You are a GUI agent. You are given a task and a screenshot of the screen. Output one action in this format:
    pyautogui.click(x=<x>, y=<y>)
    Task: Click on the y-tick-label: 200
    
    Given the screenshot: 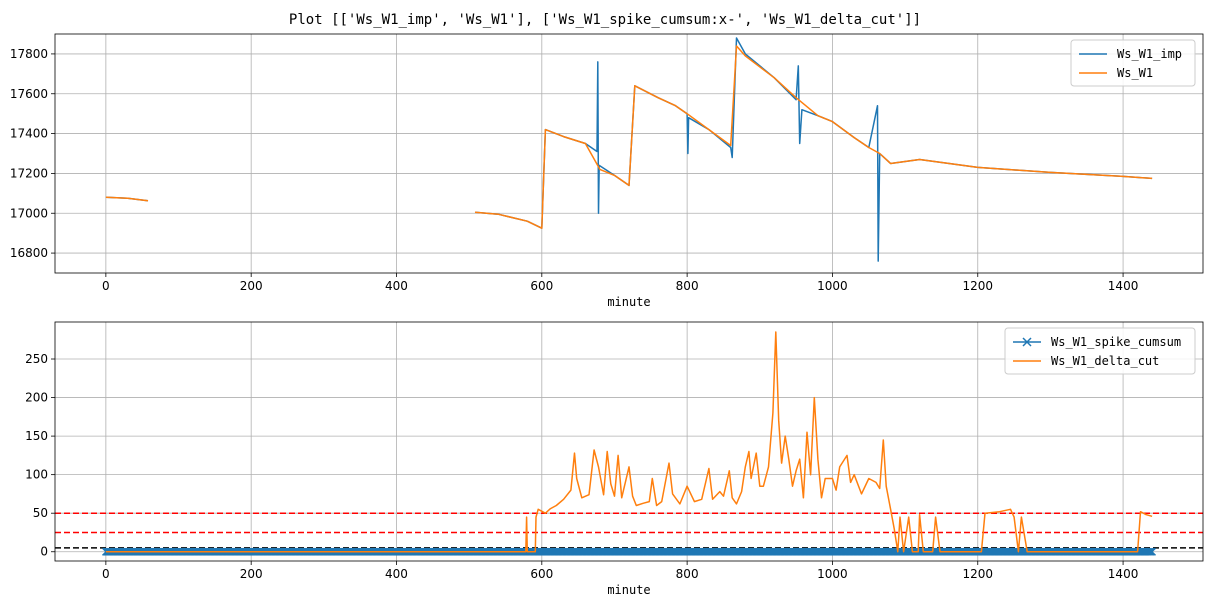 What is the action you would take?
    pyautogui.click(x=36, y=398)
    